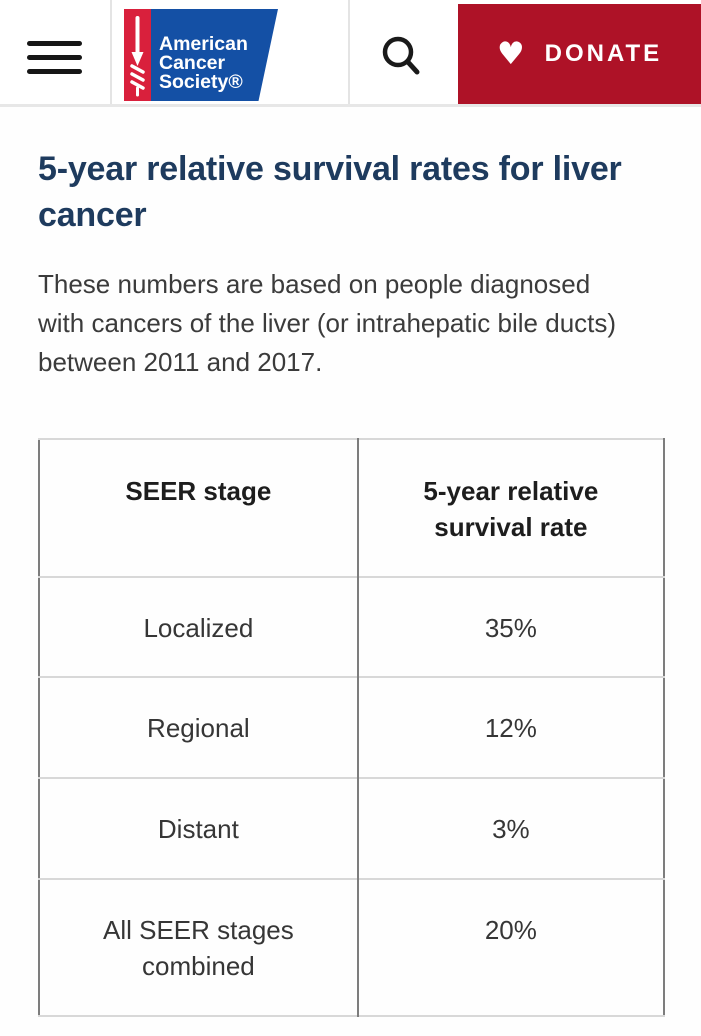  I want to click on table-row: Distant 3%, so click(351, 829).